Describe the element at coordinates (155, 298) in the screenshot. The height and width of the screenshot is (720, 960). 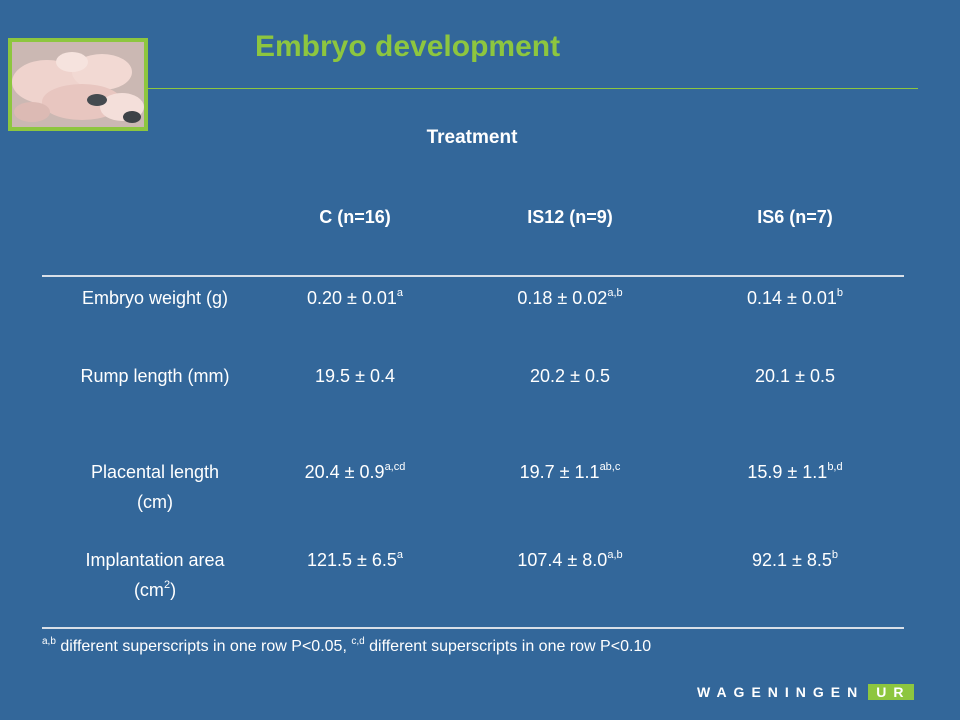
I see `row-label-embryo-weight: Embryo weight (g)` at that location.